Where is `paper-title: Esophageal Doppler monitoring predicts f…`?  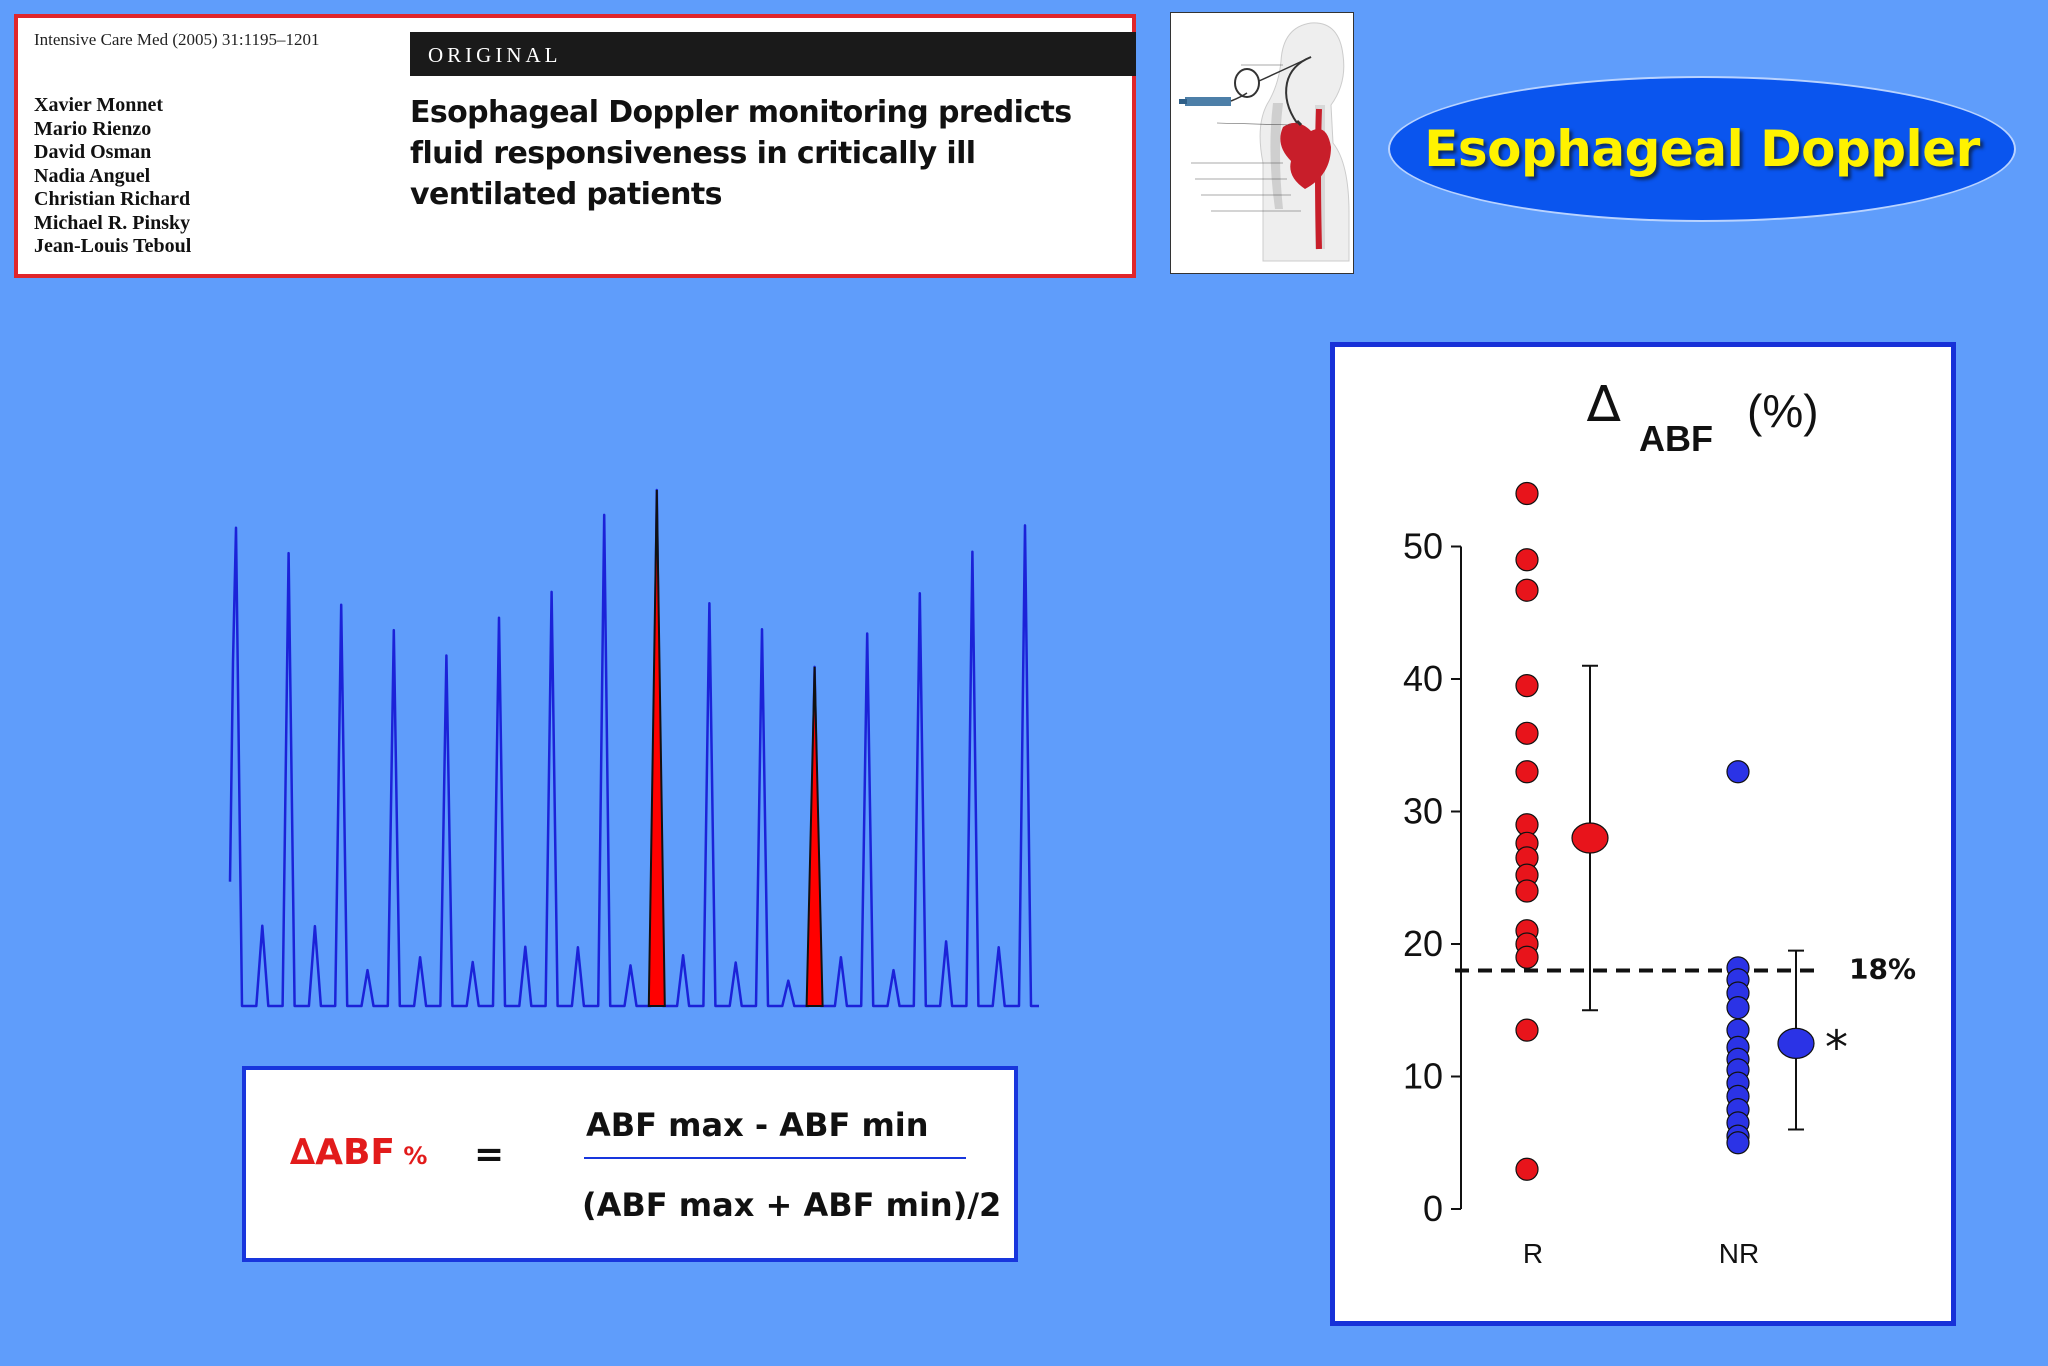 paper-title: Esophageal Doppler monitoring predicts f… is located at coordinates (741, 153).